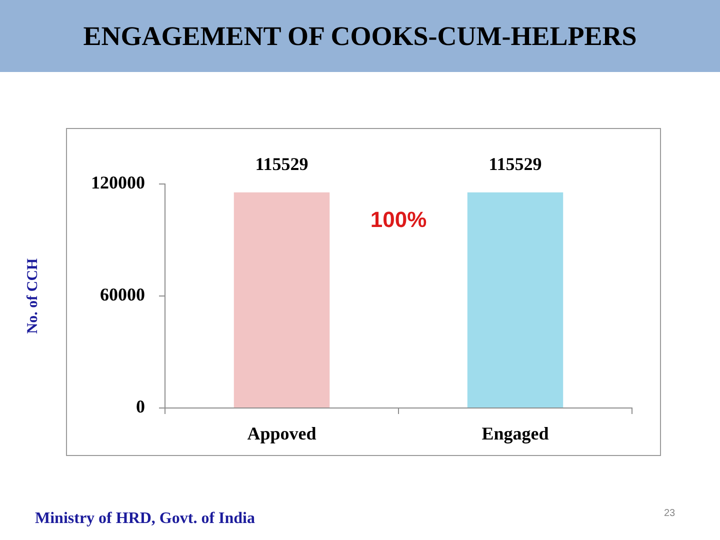 Image resolution: width=720 pixels, height=540 pixels. What do you see at coordinates (515, 433) in the screenshot?
I see `x-tick-label: Engaged` at bounding box center [515, 433].